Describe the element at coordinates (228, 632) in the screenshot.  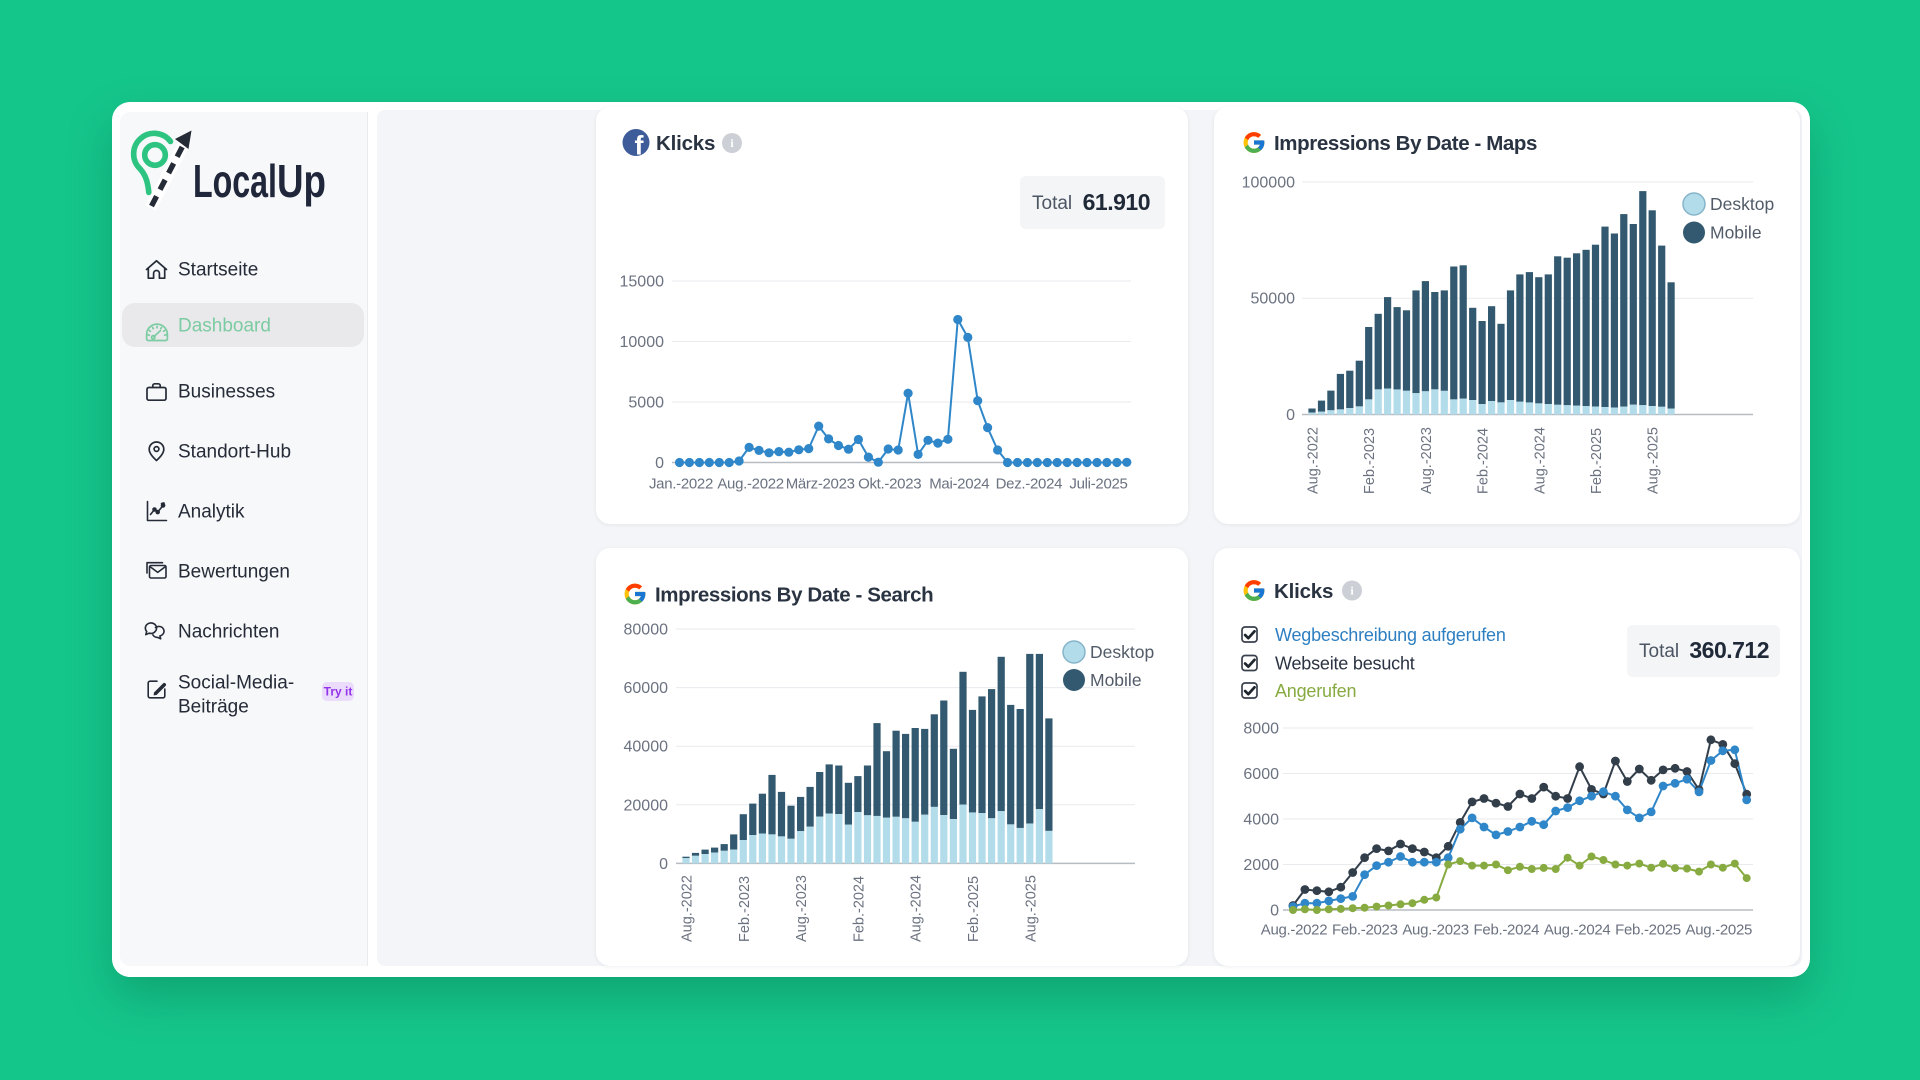
I see `svg-text: Nachrichten` at that location.